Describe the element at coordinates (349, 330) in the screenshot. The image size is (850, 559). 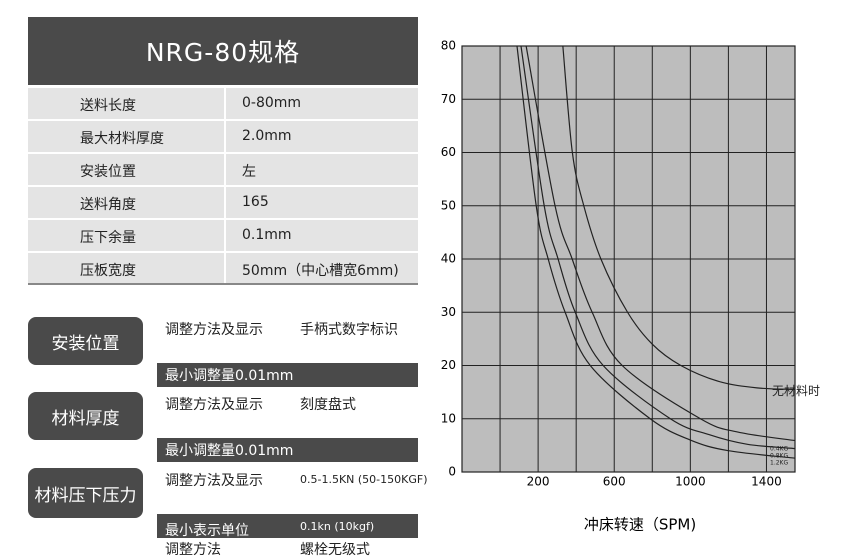
I see `row-text: 手柄式数字标识` at that location.